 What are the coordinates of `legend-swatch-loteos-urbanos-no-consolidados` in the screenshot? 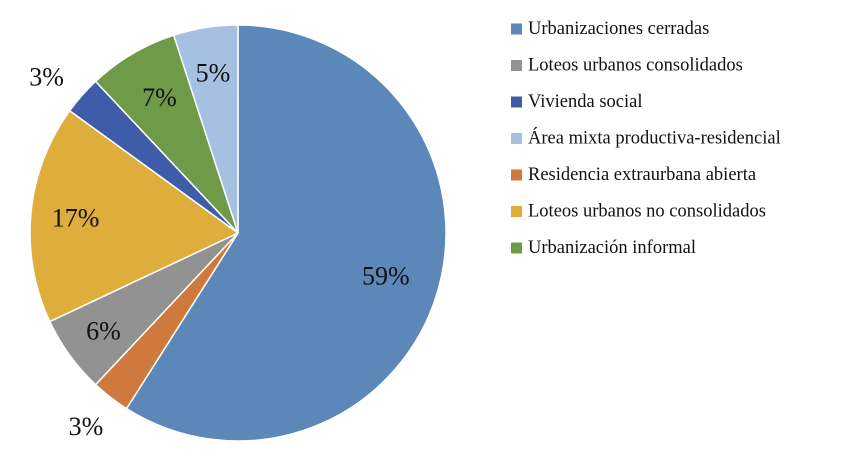 It's located at (516, 211).